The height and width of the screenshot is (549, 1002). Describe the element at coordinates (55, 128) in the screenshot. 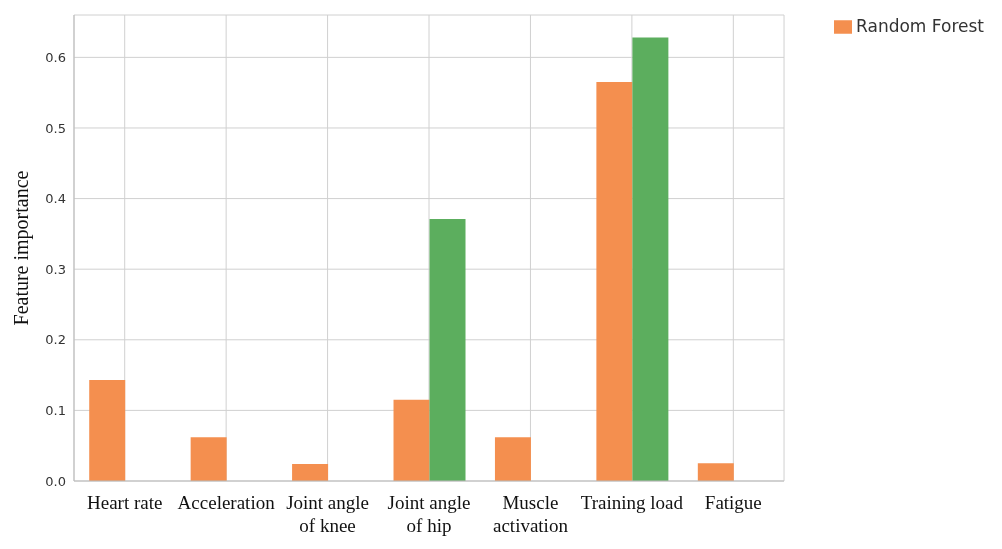

I see `y-tick-label: 0.5` at that location.